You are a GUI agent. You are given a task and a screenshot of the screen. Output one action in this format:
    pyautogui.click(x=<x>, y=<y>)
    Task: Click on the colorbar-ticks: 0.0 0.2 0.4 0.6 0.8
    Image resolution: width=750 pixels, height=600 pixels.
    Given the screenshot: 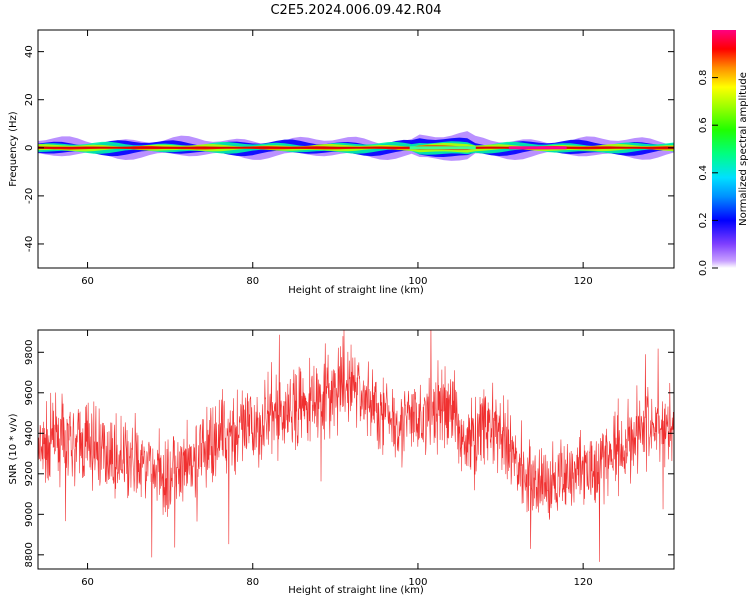 What is the action you would take?
    pyautogui.click(x=708, y=173)
    